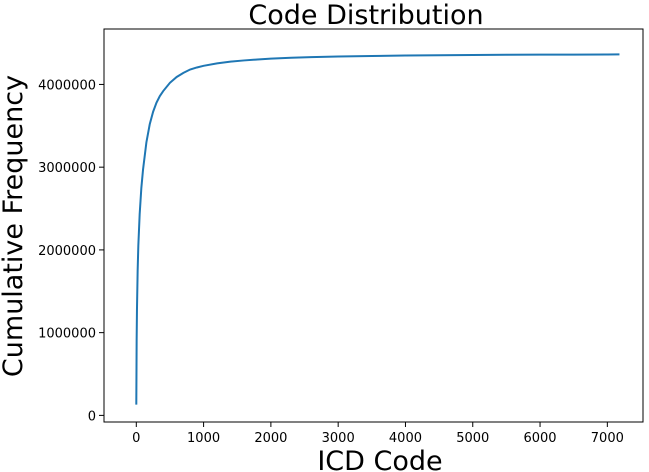 This screenshot has width=649, height=472. Describe the element at coordinates (405, 438) in the screenshot. I see `x-tick-label: 4000` at that location.